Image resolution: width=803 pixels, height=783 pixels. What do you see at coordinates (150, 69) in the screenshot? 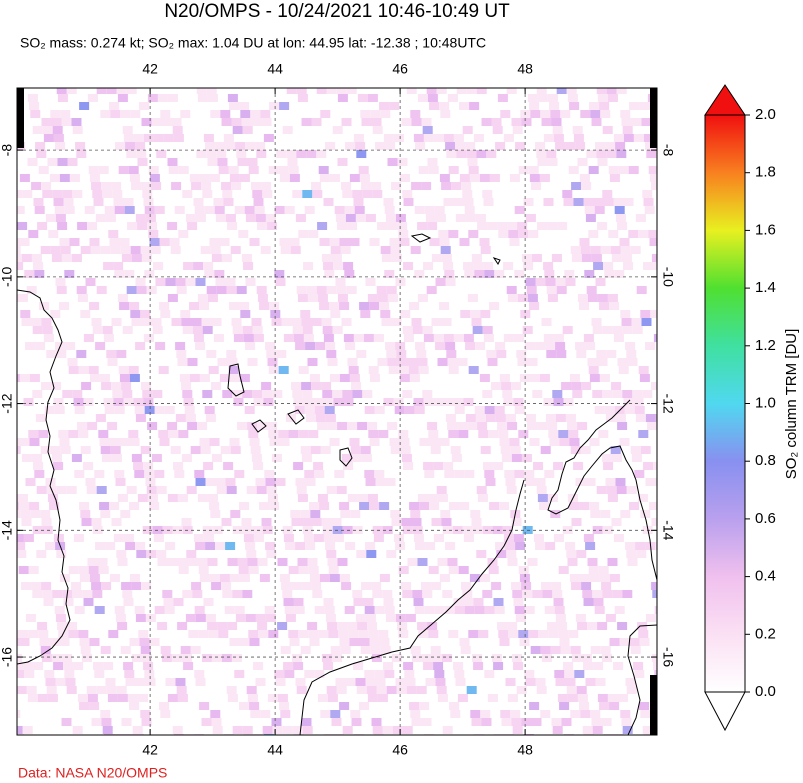
I see `x-tick-label: 42` at bounding box center [150, 69].